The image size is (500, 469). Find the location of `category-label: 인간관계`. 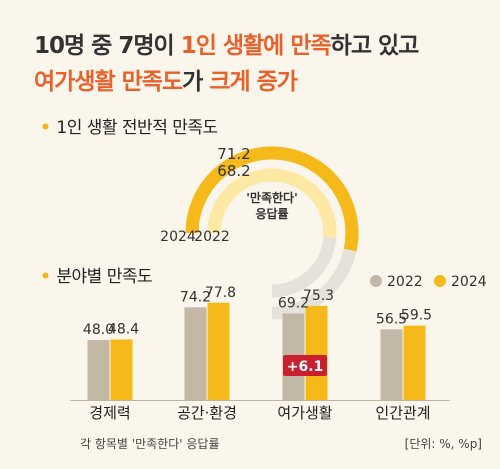

category-label: 인간관계 is located at coordinates (402, 413).